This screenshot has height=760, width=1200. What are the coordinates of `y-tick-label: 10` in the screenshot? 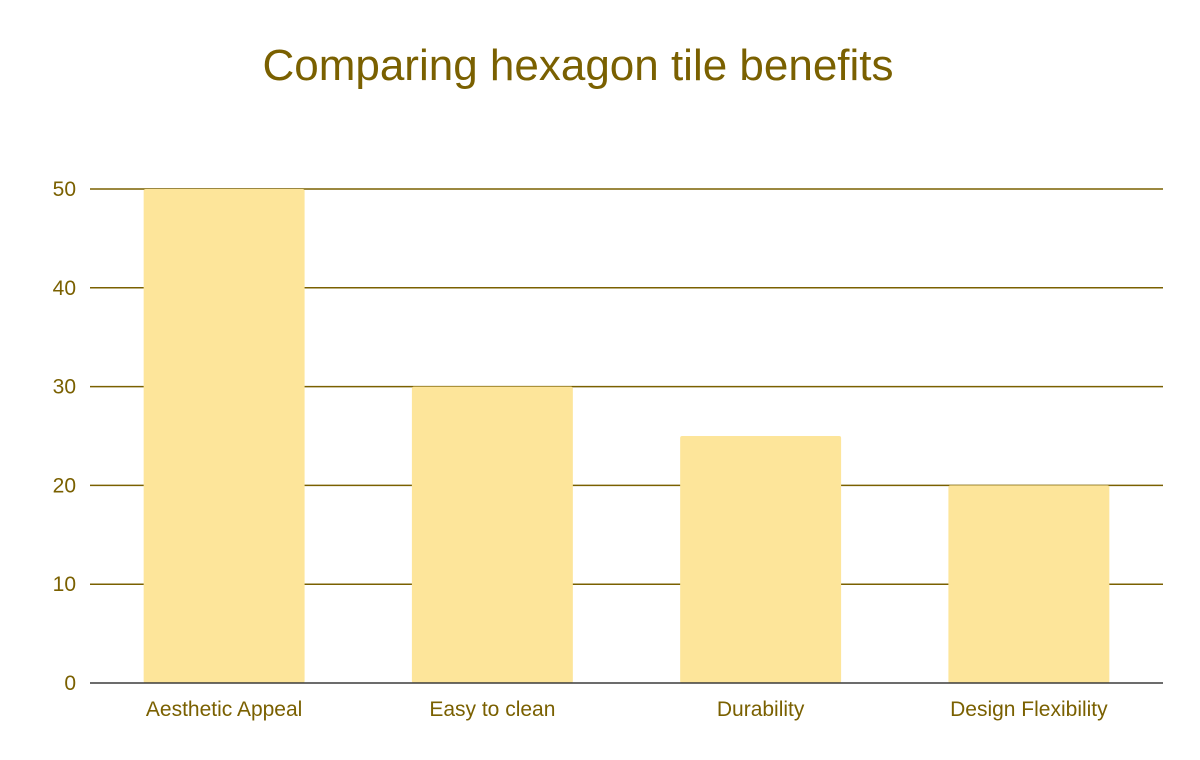 It's located at (64, 584).